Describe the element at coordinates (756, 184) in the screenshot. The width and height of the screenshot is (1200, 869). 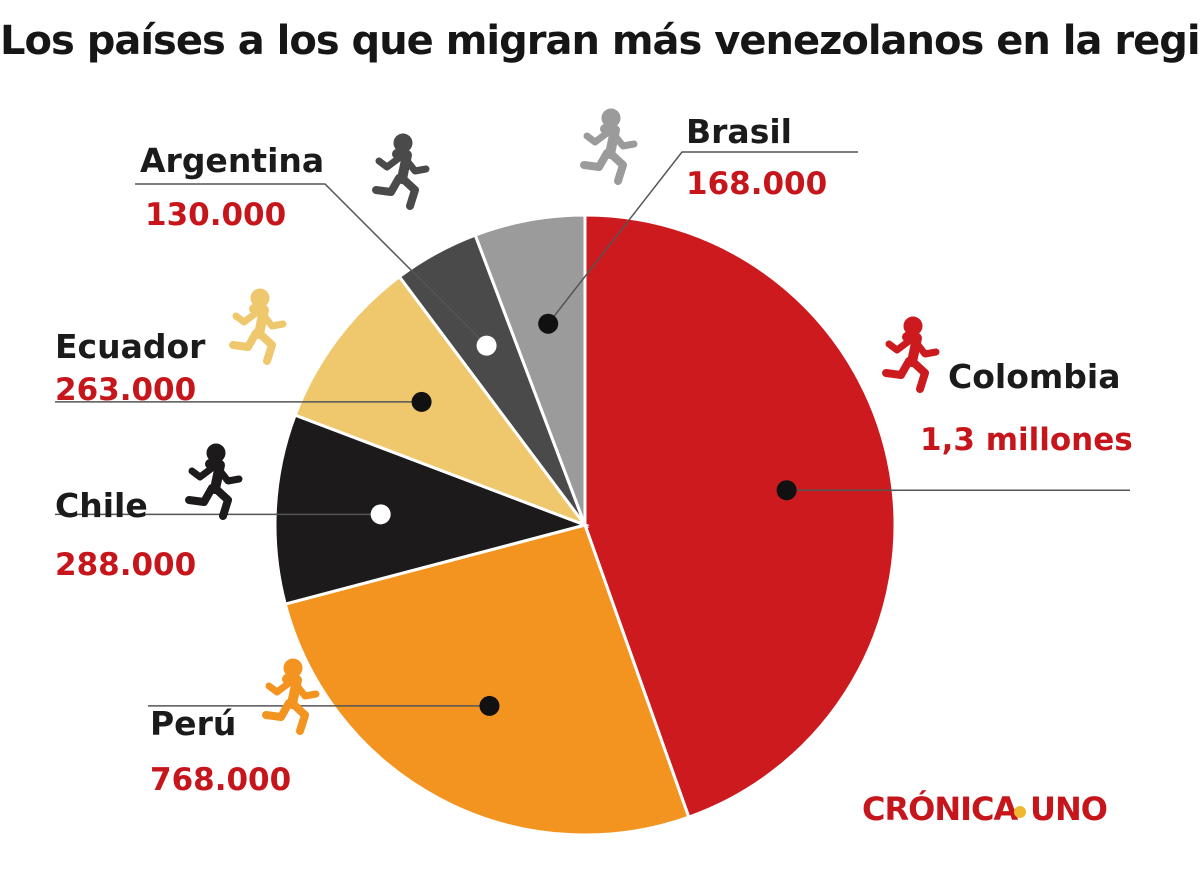
I see `slice-value-brasil: 168.000` at that location.